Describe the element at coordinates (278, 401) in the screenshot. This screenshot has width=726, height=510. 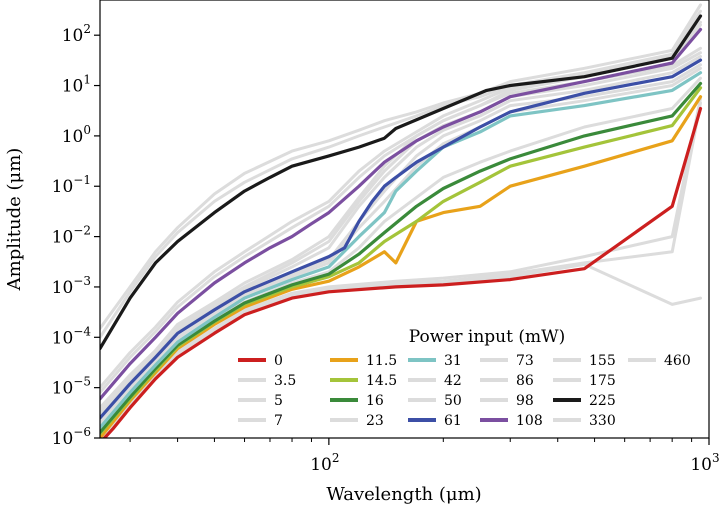
I see `legend-label-5: 5` at that location.